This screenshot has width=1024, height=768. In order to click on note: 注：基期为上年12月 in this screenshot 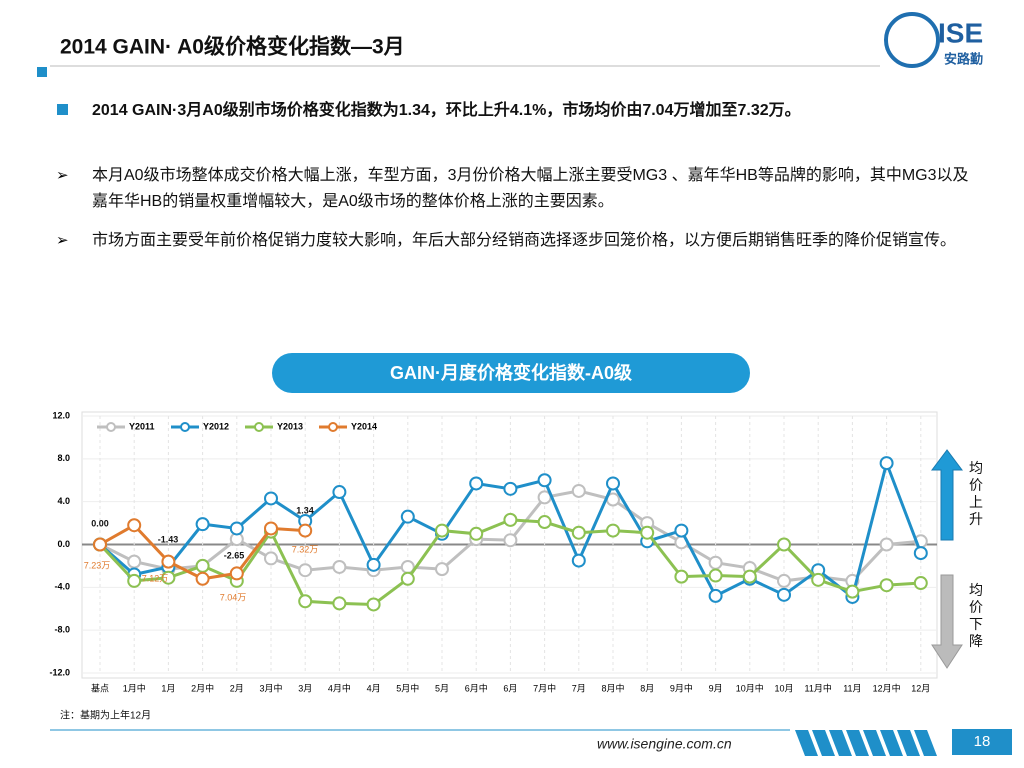, I will do `click(105, 715)`.